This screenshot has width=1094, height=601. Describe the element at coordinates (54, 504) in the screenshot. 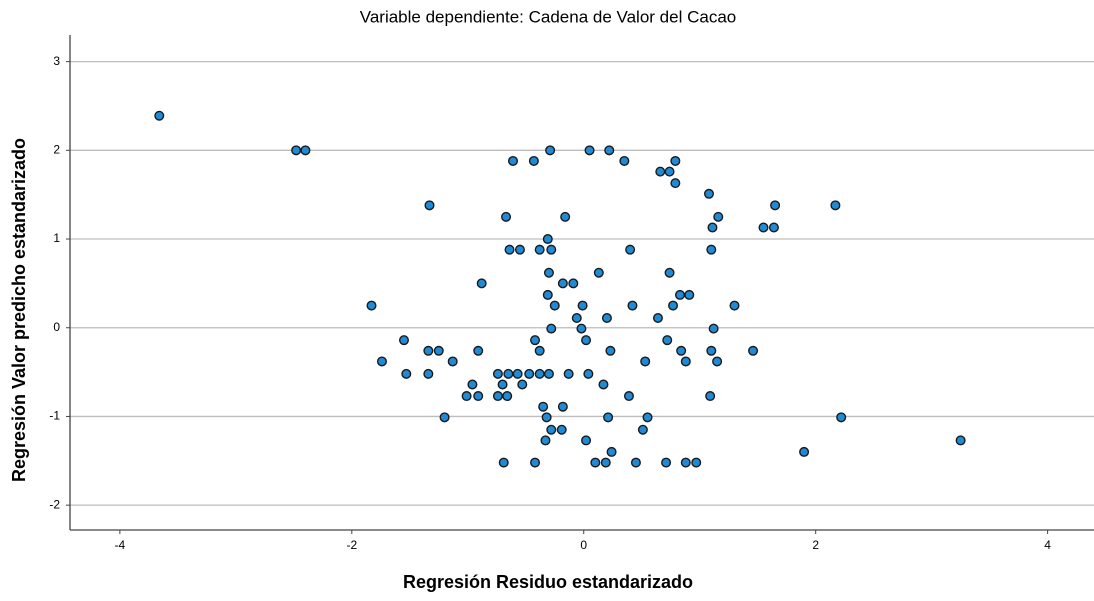

I see `y-tick-label: -2` at that location.